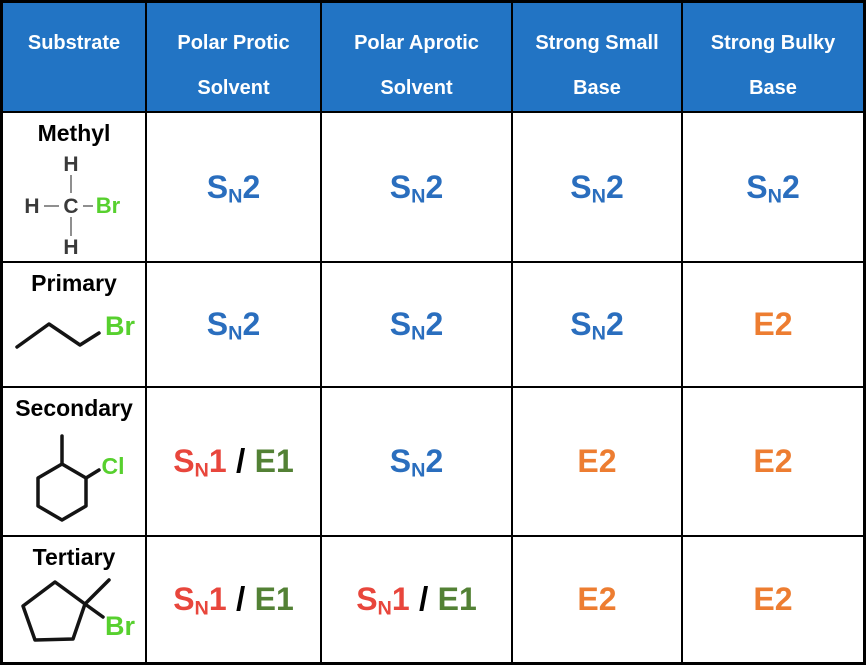 The width and height of the screenshot is (866, 665). I want to click on chloro-methylcyclohexane-structure: Cl, so click(80, 478).